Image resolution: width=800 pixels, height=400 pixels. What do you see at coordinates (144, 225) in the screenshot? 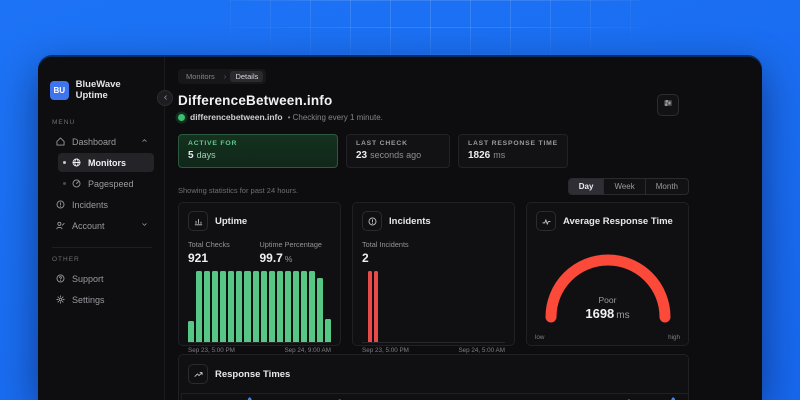
I see `chevron-down-icon` at bounding box center [144, 225].